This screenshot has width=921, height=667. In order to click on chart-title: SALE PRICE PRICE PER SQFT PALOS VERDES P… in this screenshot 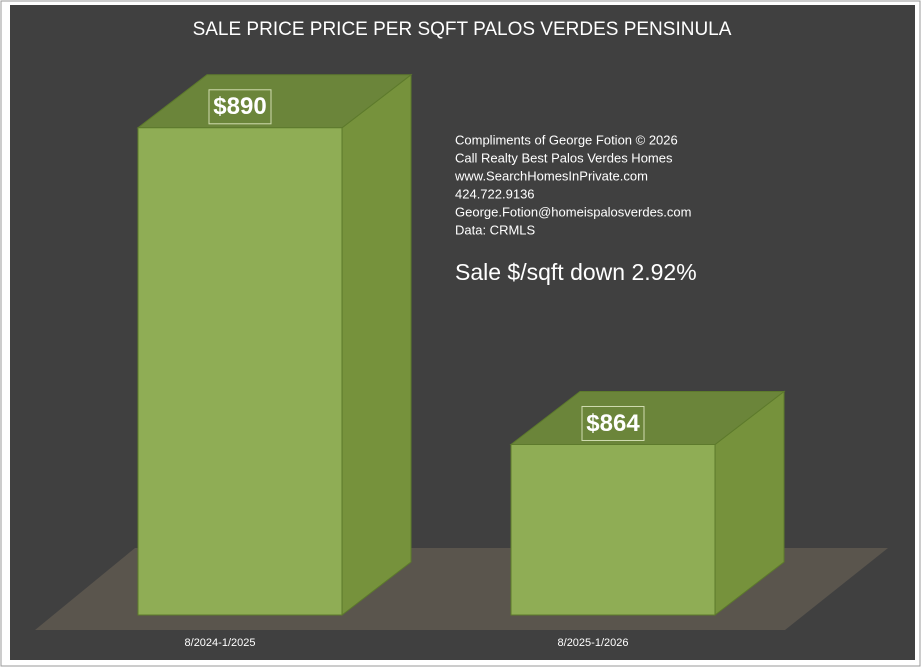, I will do `click(462, 29)`.